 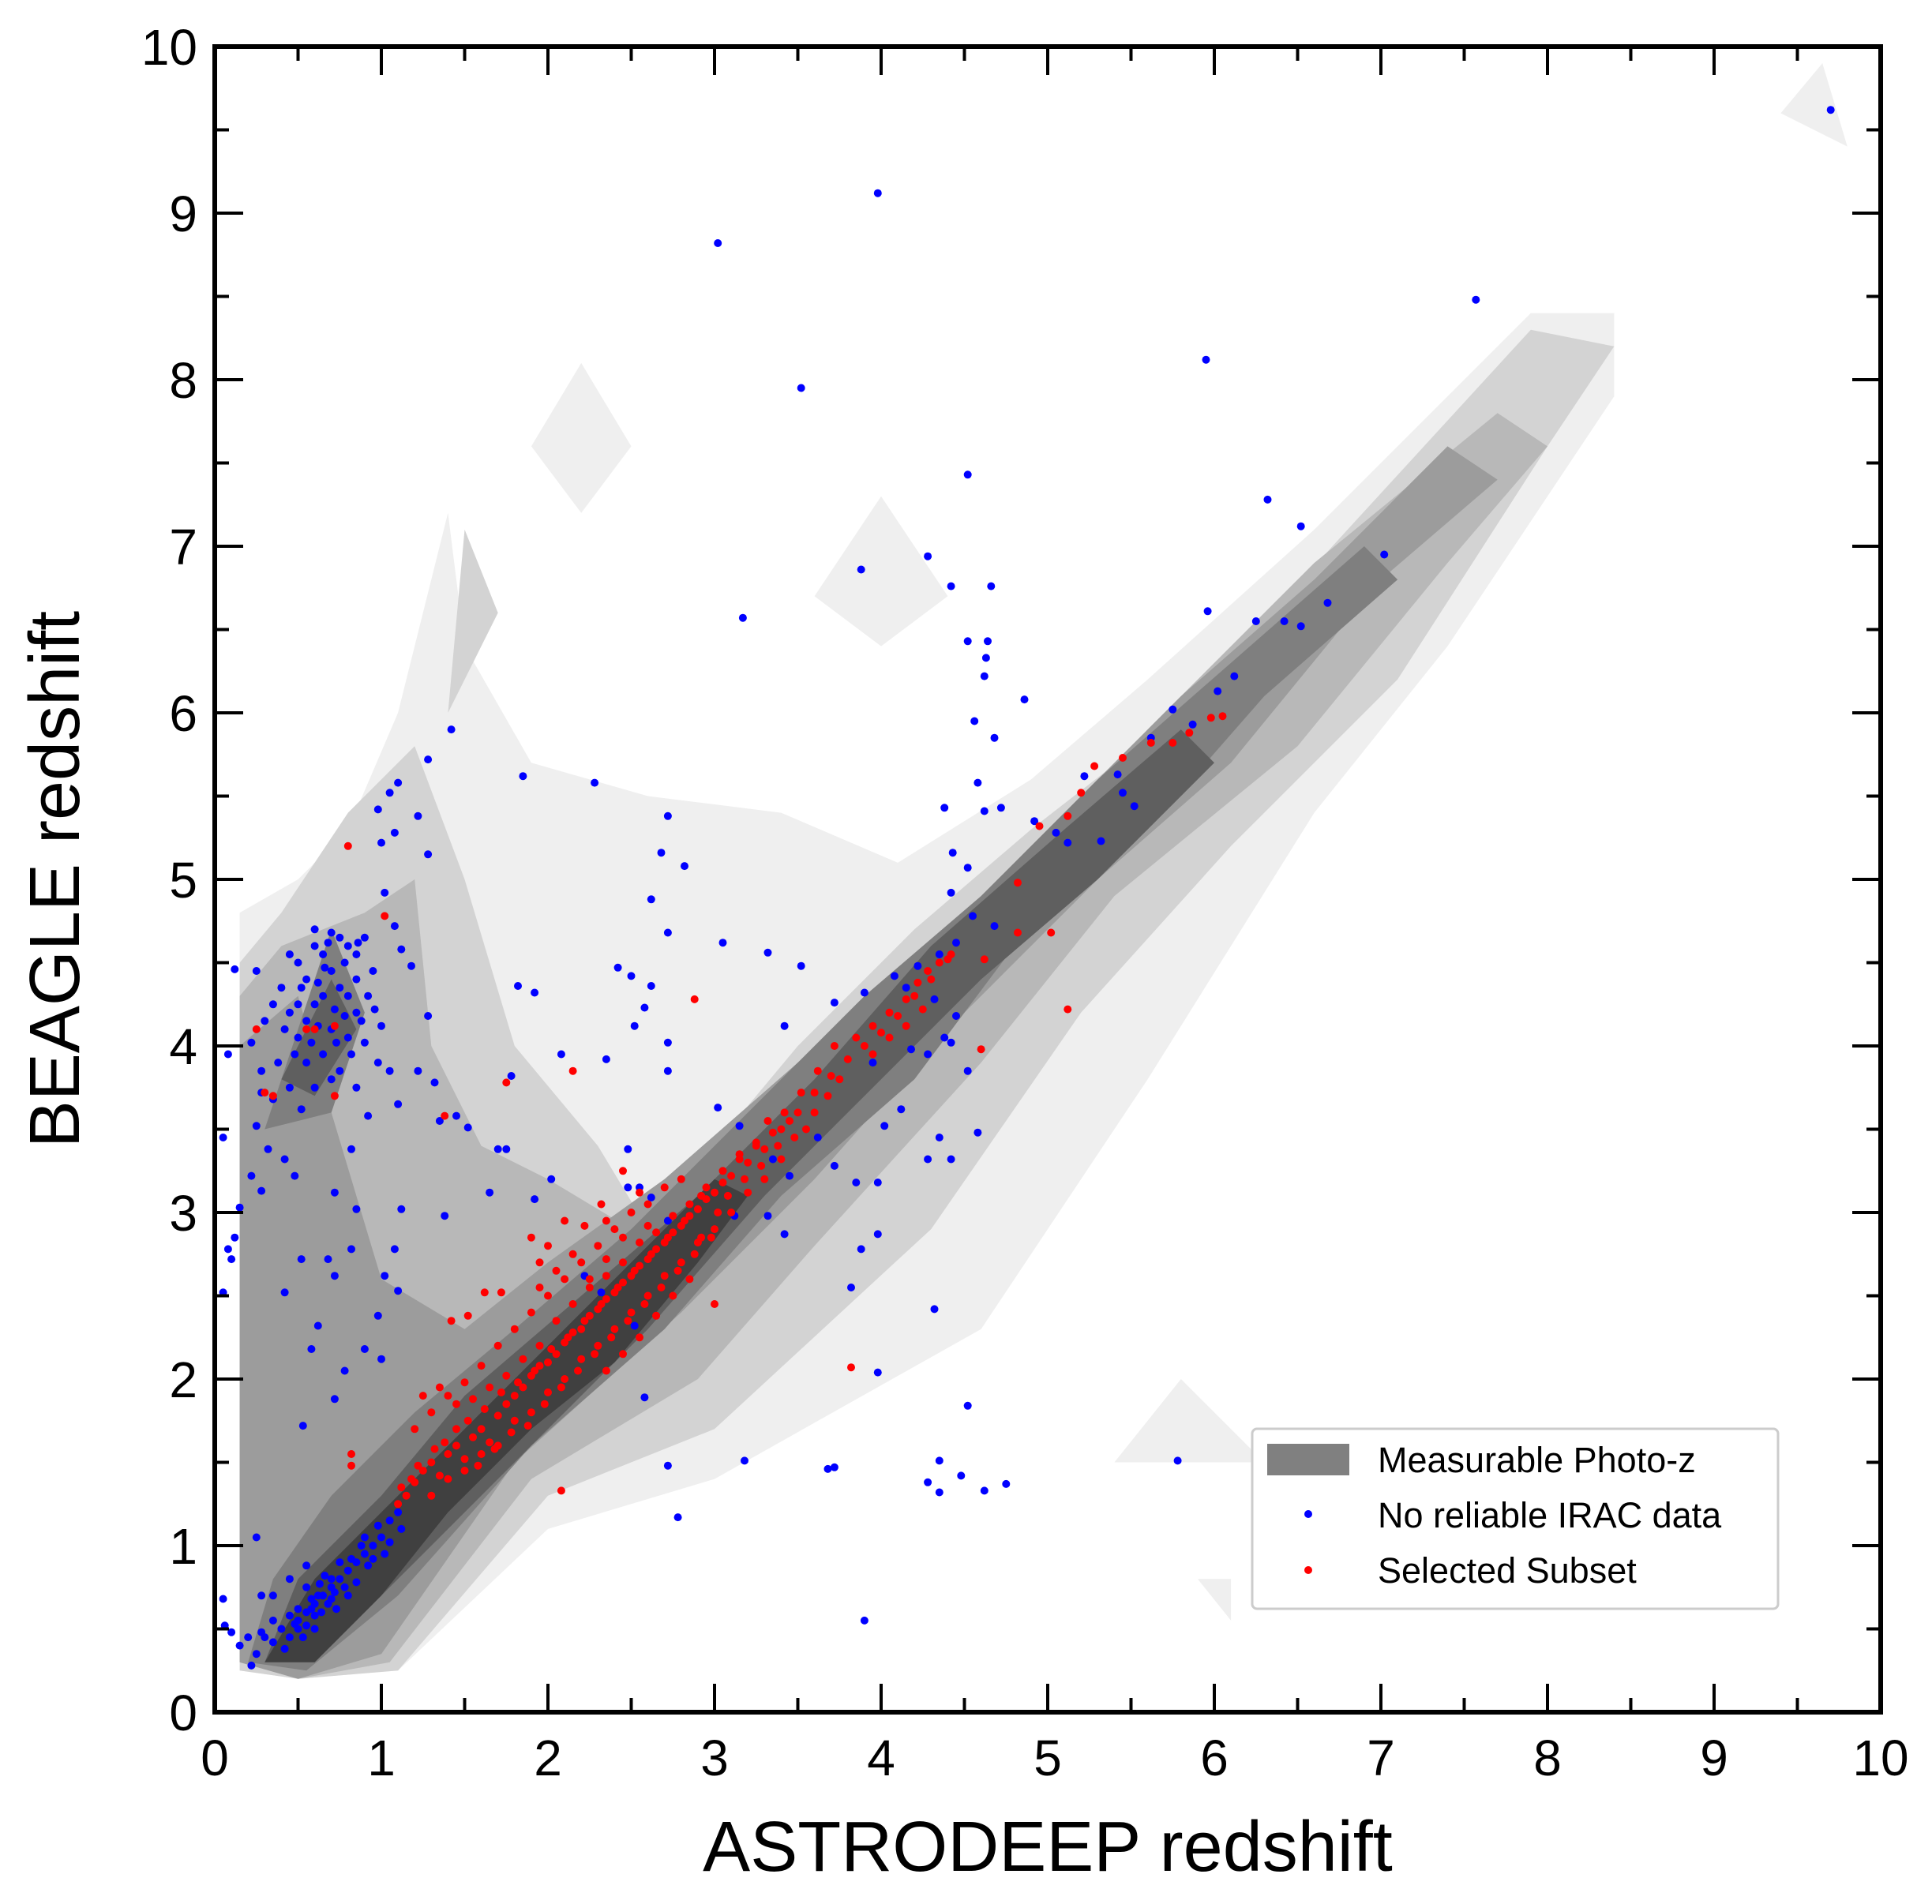 What do you see at coordinates (1048, 1847) in the screenshot?
I see `x-axis-title: ASTRODEEP redshift` at bounding box center [1048, 1847].